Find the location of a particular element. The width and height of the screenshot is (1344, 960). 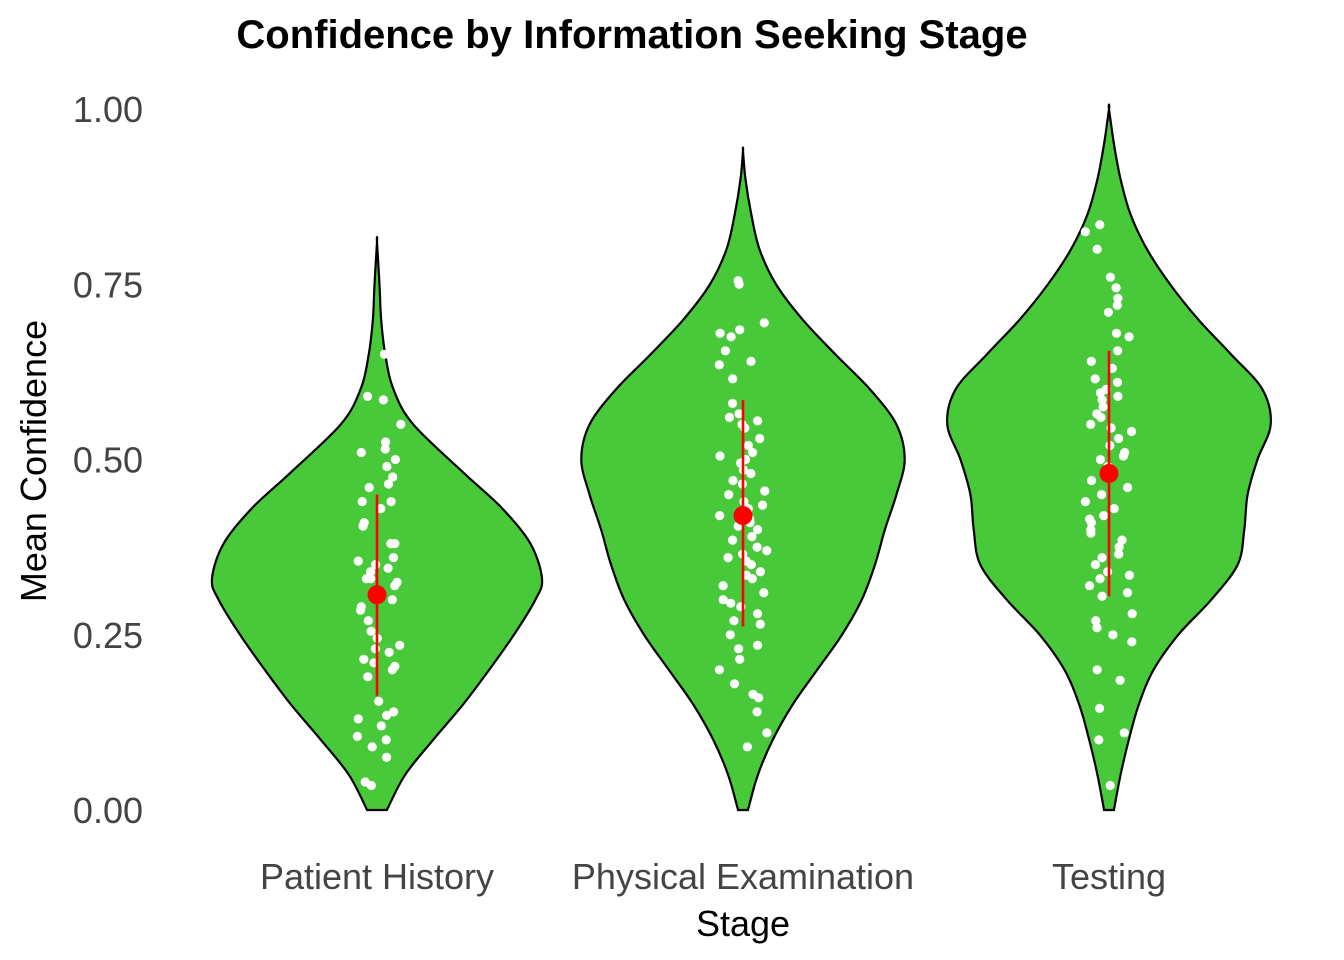

y-tick-label: 0.50 is located at coordinates (108, 460).